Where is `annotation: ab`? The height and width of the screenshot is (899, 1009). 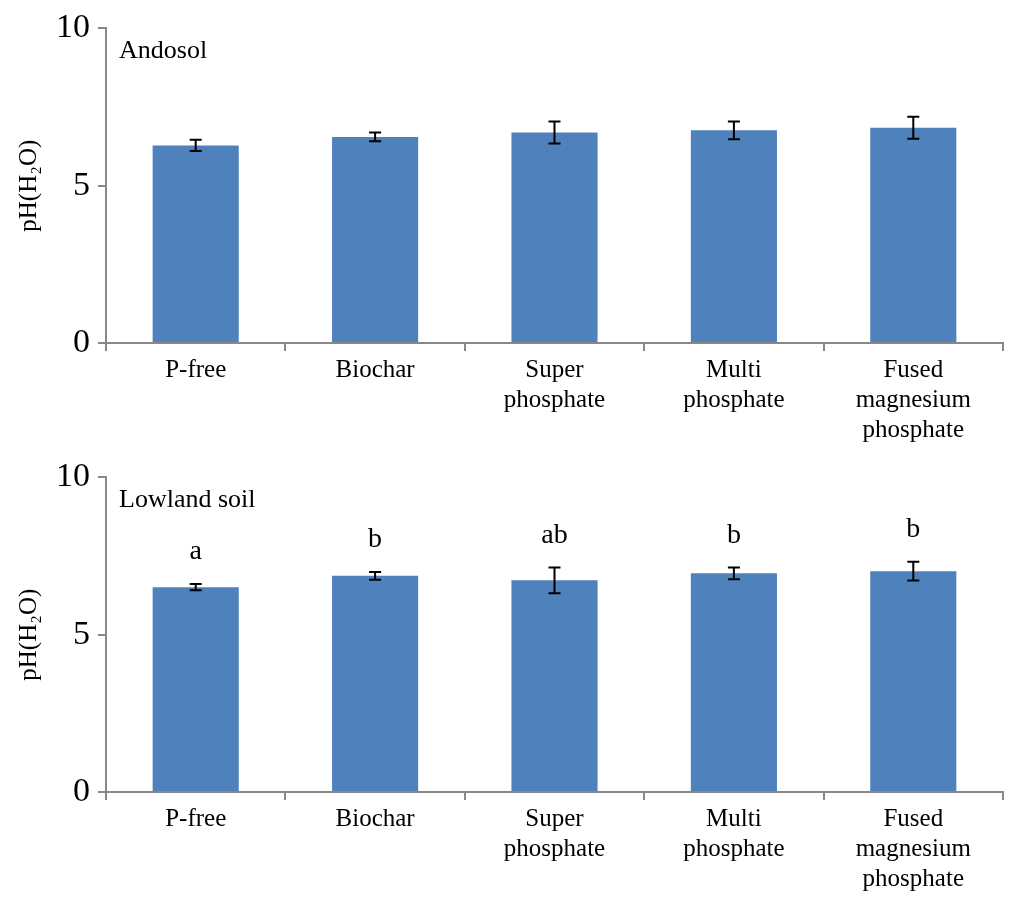 annotation: ab is located at coordinates (554, 533).